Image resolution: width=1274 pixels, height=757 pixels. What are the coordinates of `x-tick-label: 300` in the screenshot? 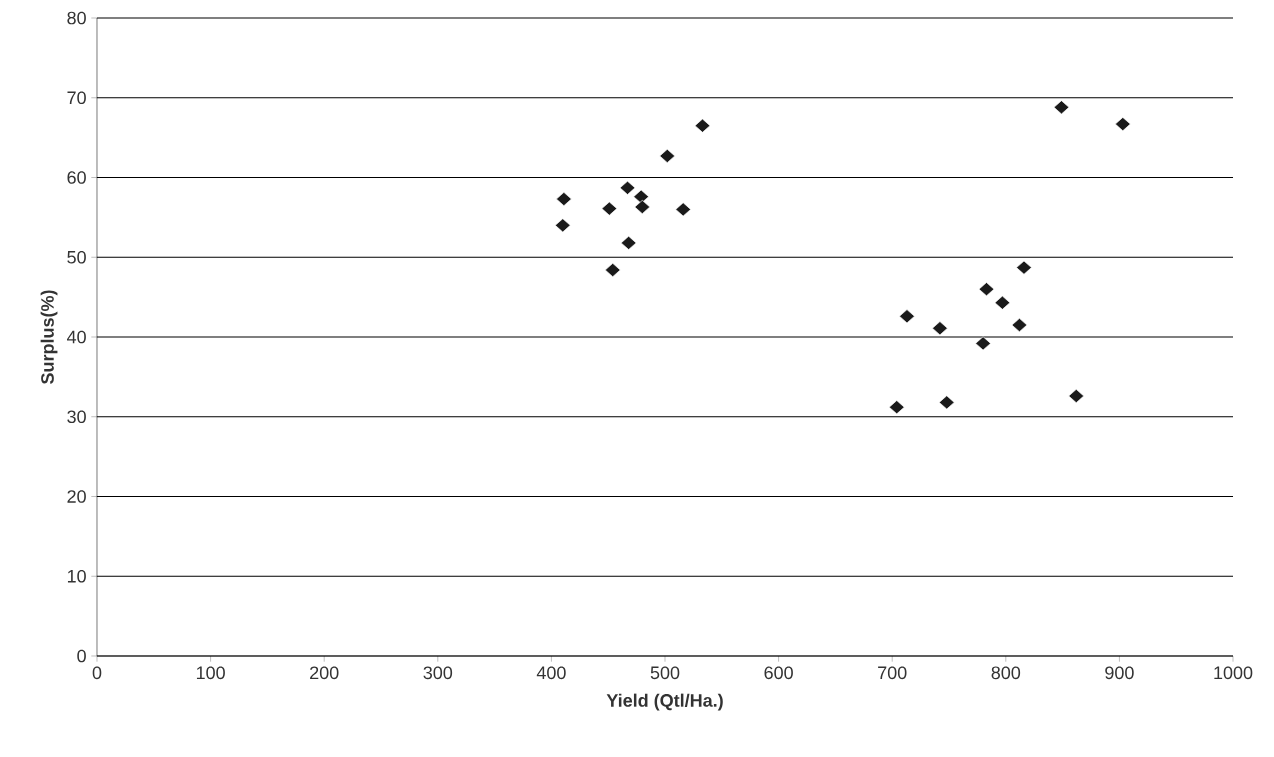 It's located at (438, 673).